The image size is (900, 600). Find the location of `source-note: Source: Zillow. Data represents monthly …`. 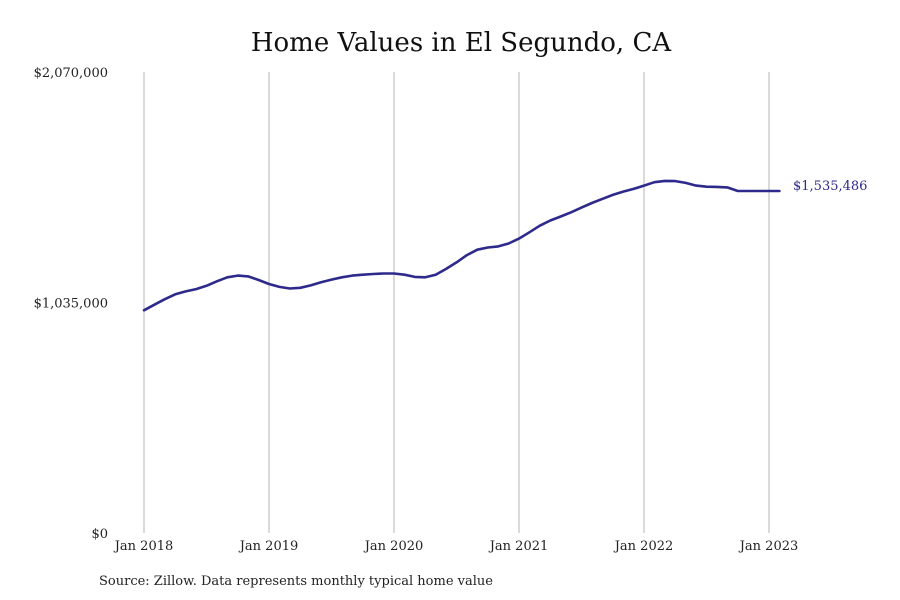

source-note: Source: Zillow. Data represents monthly … is located at coordinates (296, 581).